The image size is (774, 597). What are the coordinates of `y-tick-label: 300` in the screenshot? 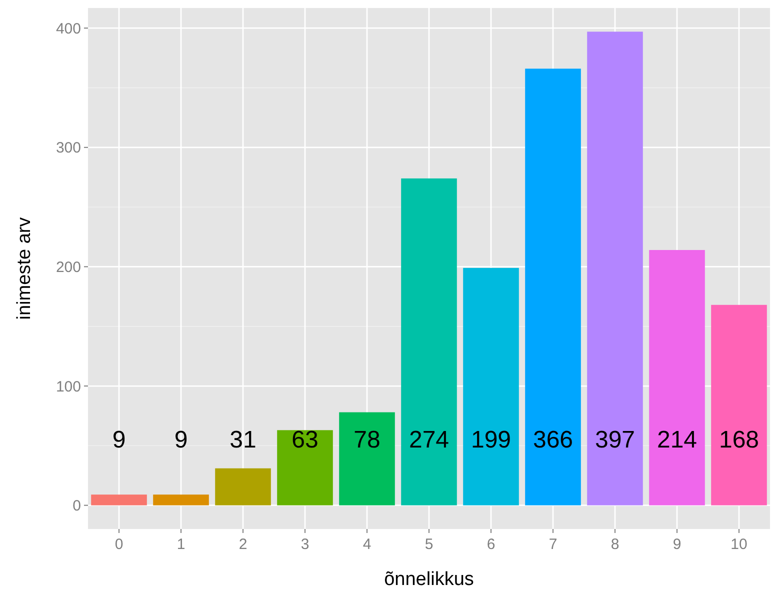 It's located at (68, 148).